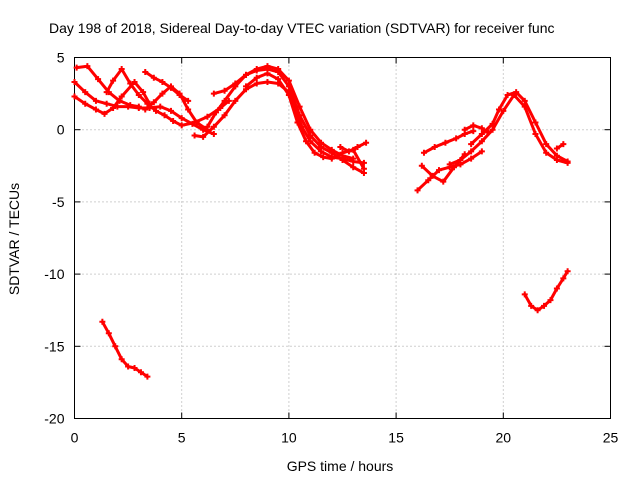 This screenshot has height=480, width=640. What do you see at coordinates (54, 346) in the screenshot?
I see `y-tick-label: -15` at bounding box center [54, 346].